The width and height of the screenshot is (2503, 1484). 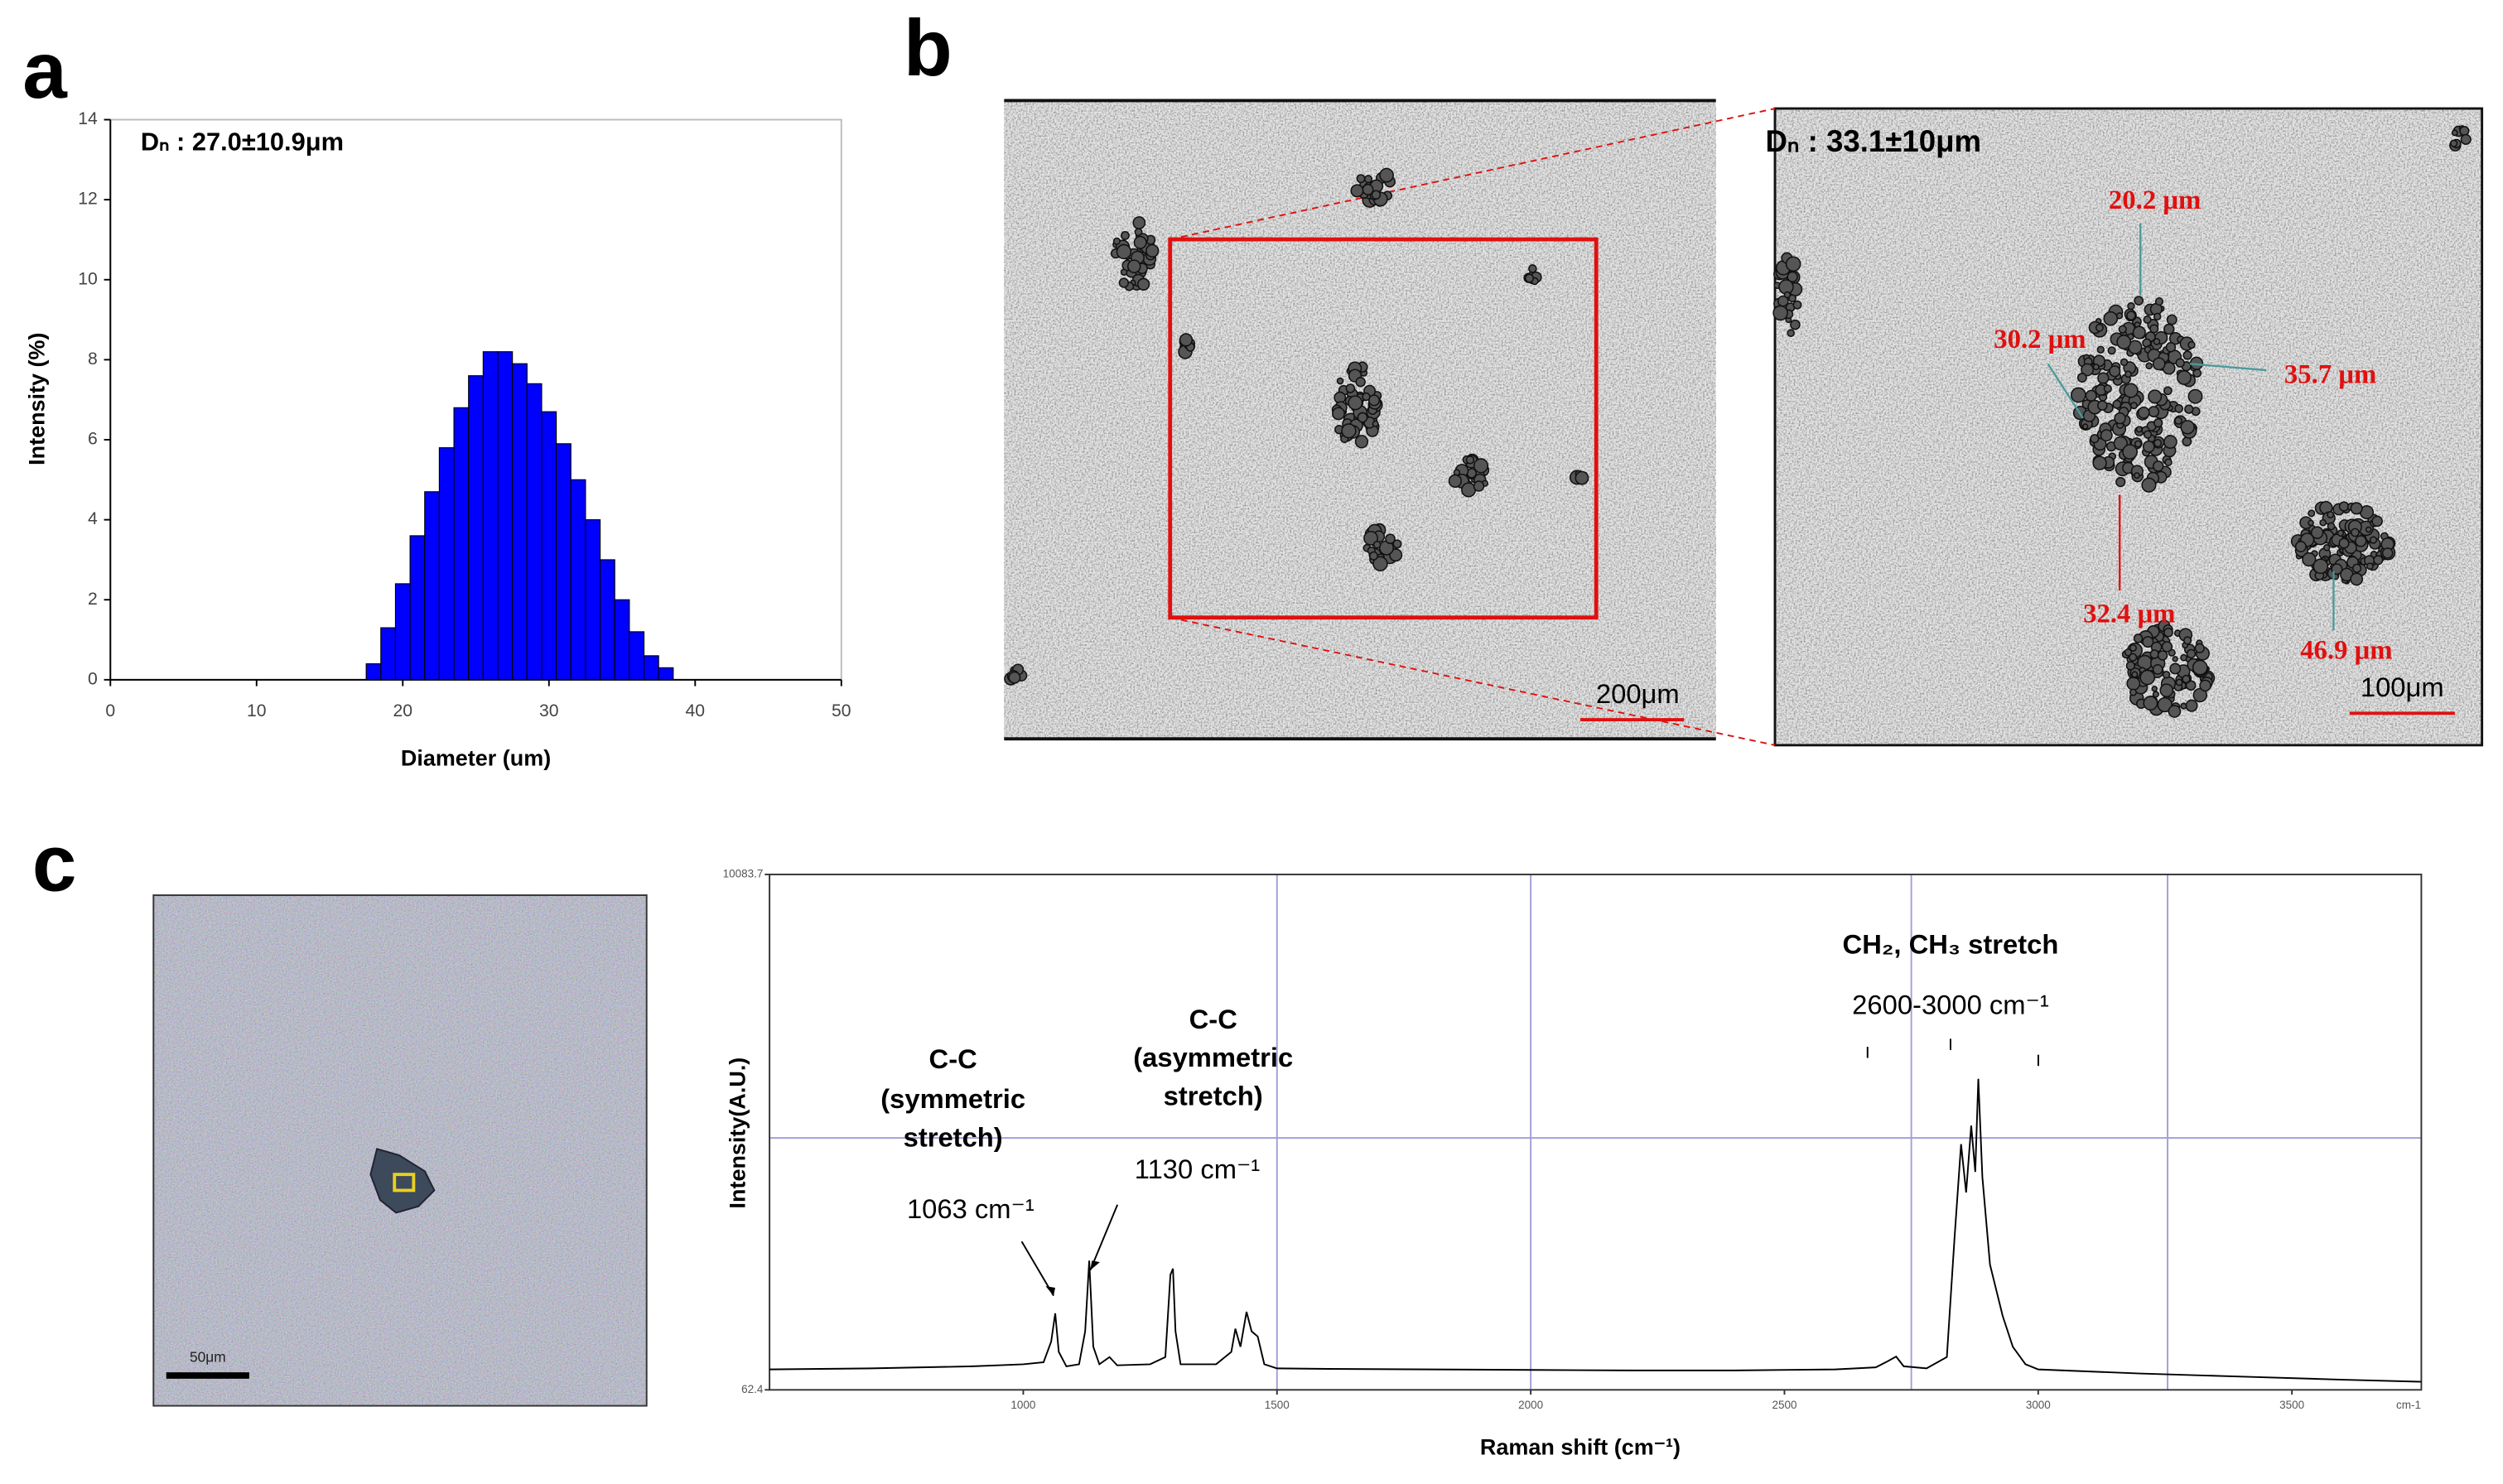 I want to click on zoom-connector, so click(x=1473, y=174).